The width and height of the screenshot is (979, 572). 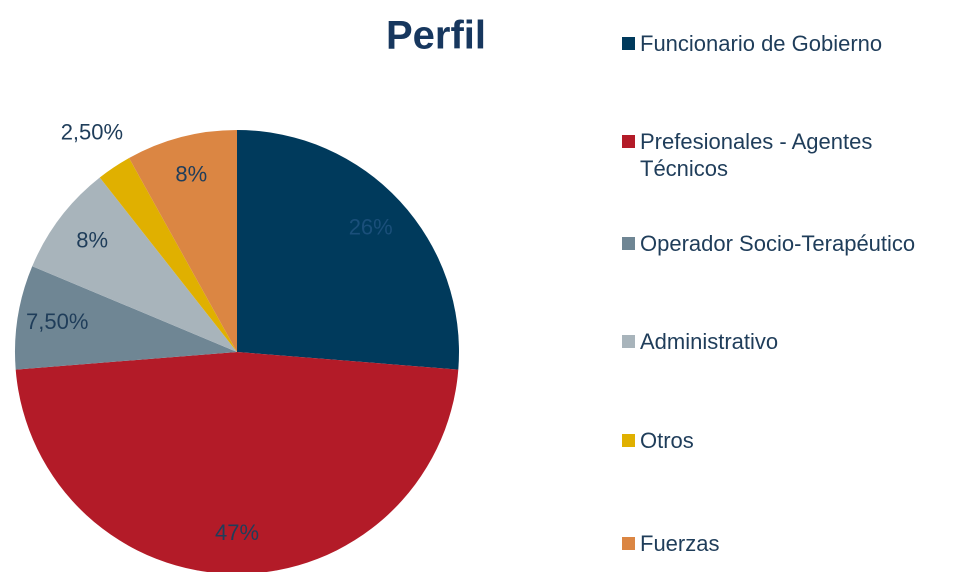 What do you see at coordinates (57, 321) in the screenshot?
I see `data-label: 7,50%` at bounding box center [57, 321].